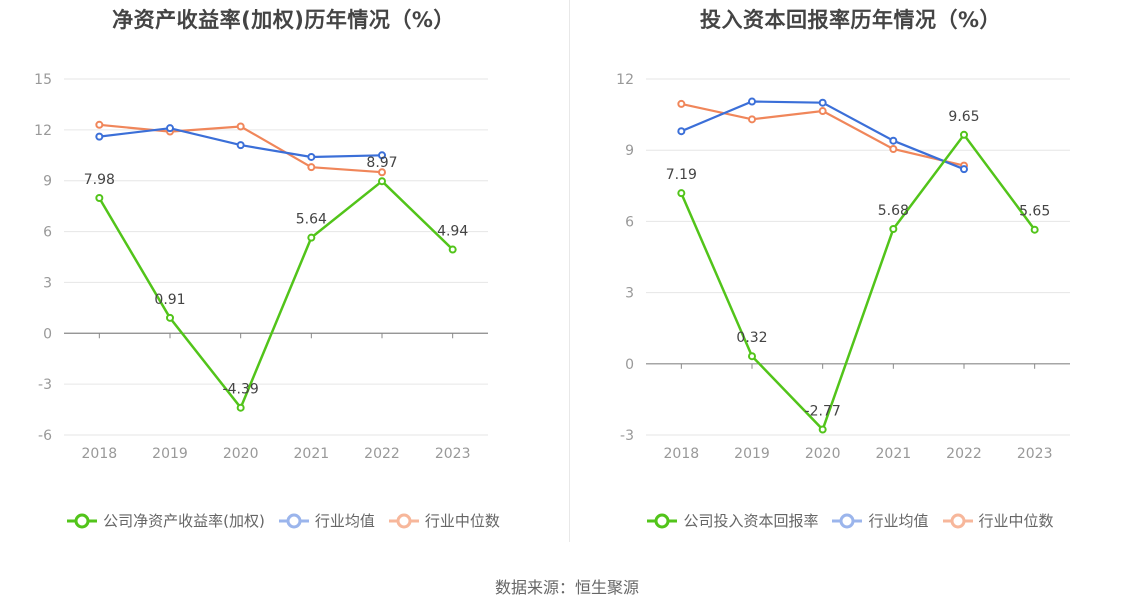  I want to click on panel-divider, so click(569, 271).